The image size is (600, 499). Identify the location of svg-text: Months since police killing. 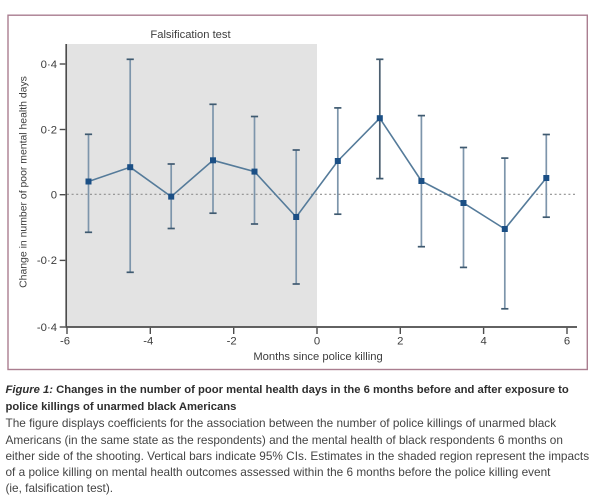
(317, 357).